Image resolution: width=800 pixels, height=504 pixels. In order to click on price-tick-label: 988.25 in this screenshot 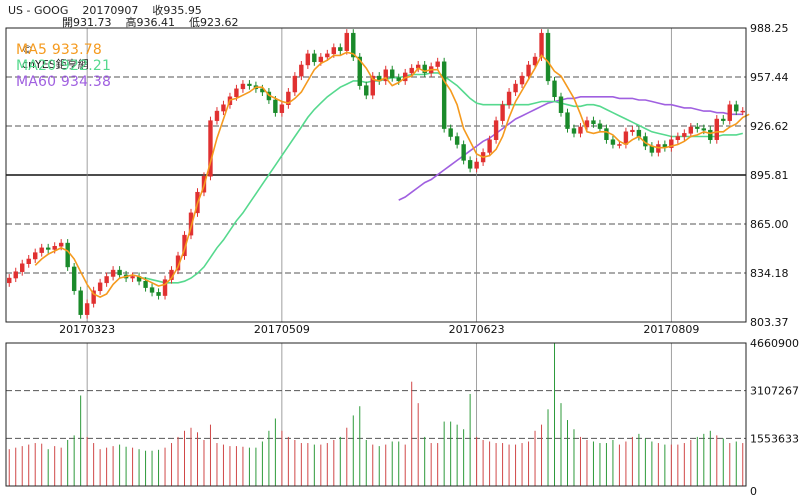, I will do `click(769, 28)`.